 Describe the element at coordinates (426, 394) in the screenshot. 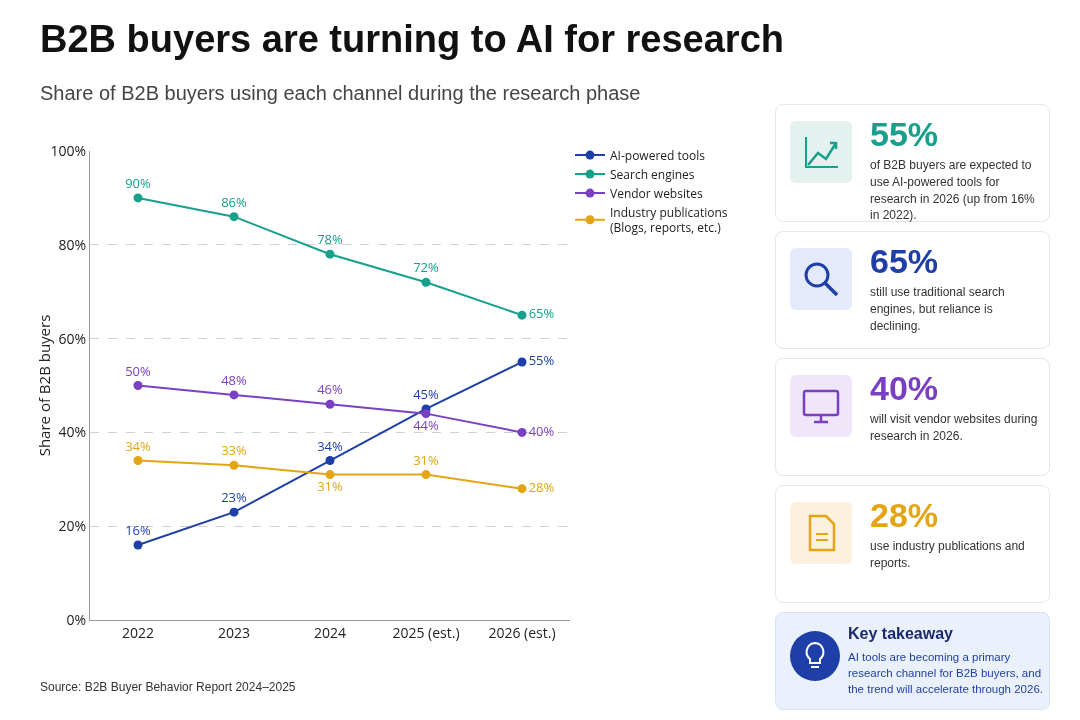

I see `data-label: 45%` at that location.